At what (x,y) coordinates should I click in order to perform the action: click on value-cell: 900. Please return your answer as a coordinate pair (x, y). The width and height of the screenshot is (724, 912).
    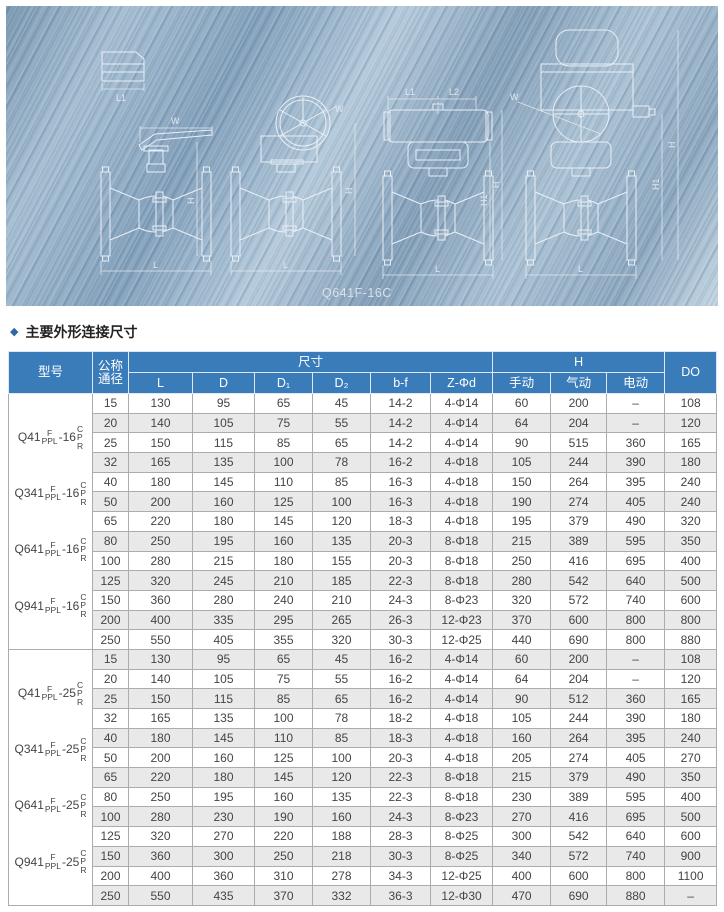
    Looking at the image, I should click on (691, 856).